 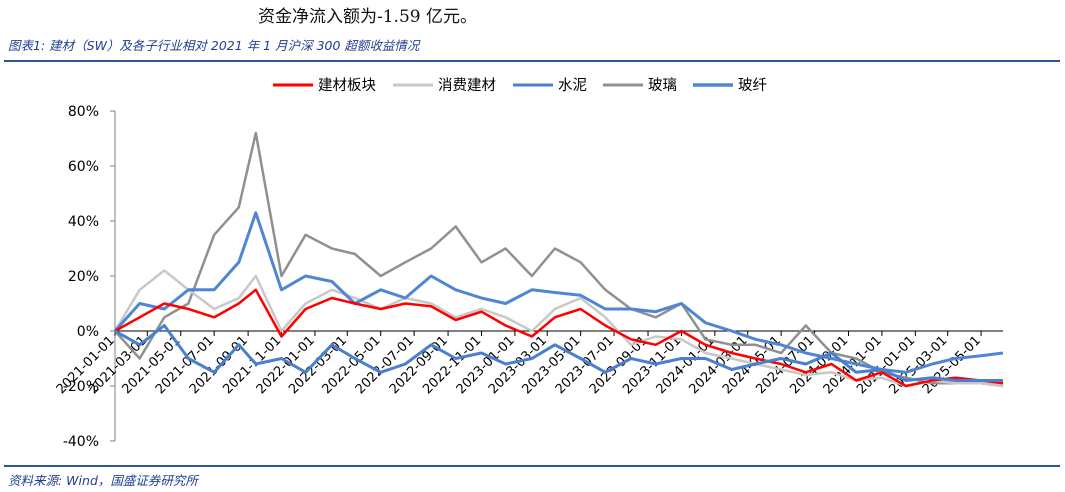 What do you see at coordinates (103, 480) in the screenshot?
I see `source-note: 资料来源: Wind，国盛证券研究所` at bounding box center [103, 480].